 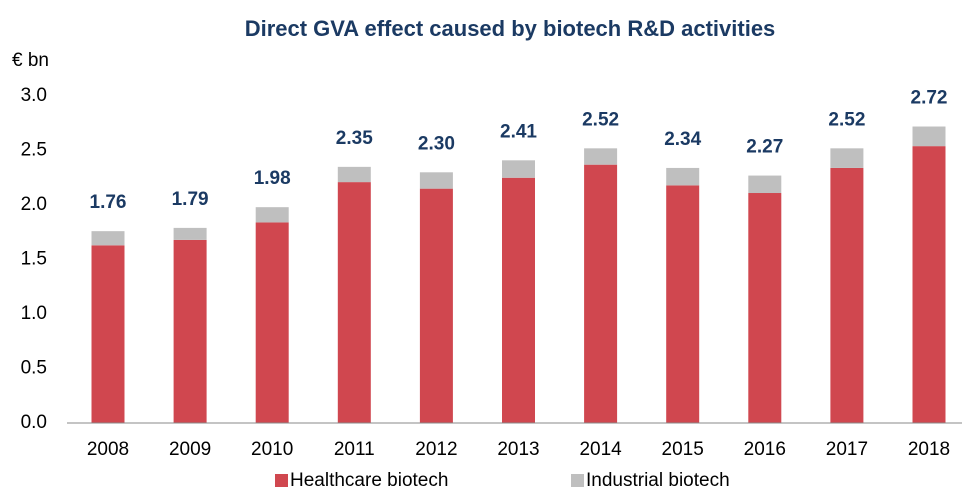 What do you see at coordinates (34, 95) in the screenshot?
I see `y-tick-label: 3.0` at bounding box center [34, 95].